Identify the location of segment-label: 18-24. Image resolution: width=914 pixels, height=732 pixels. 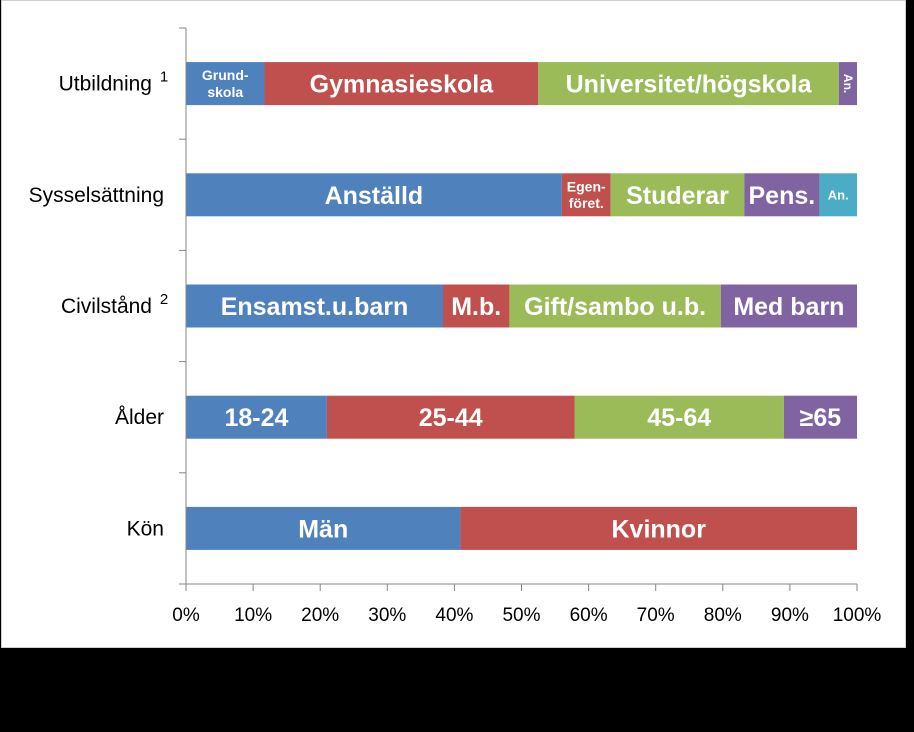
(256, 418).